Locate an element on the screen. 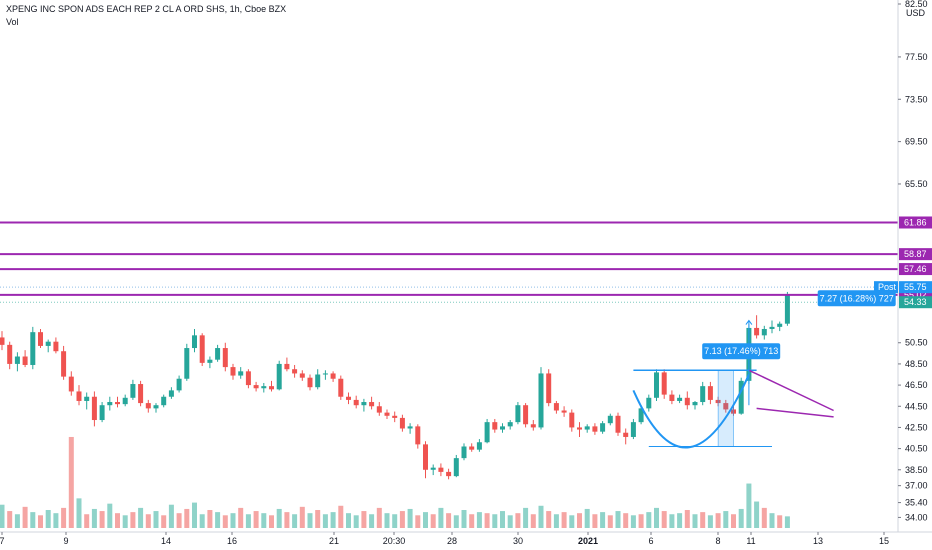 The height and width of the screenshot is (550, 932). price-tag-label: 55.75 is located at coordinates (915, 287).